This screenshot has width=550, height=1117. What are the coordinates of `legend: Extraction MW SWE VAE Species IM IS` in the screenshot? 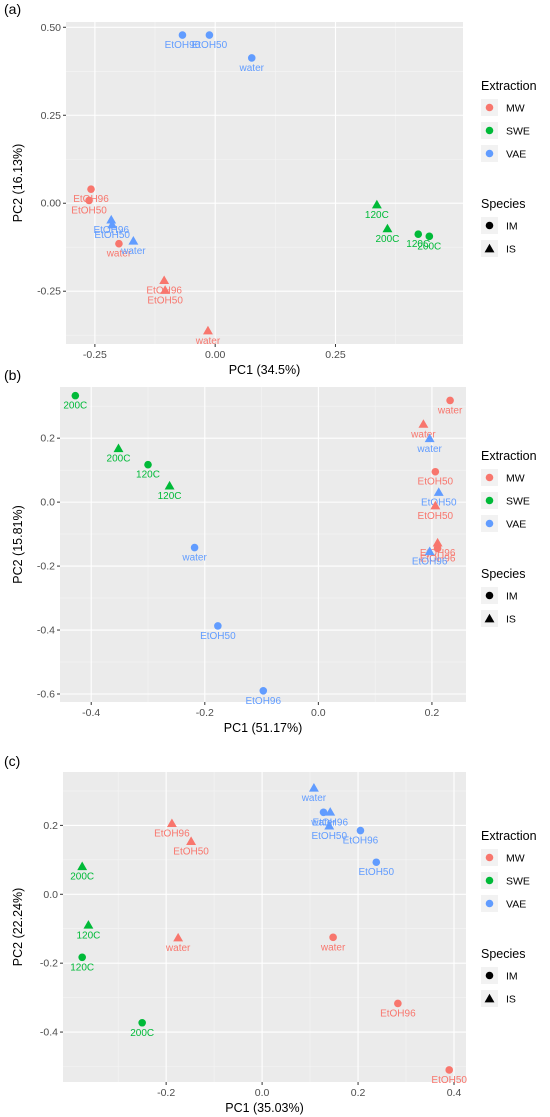 It's located at (509, 538).